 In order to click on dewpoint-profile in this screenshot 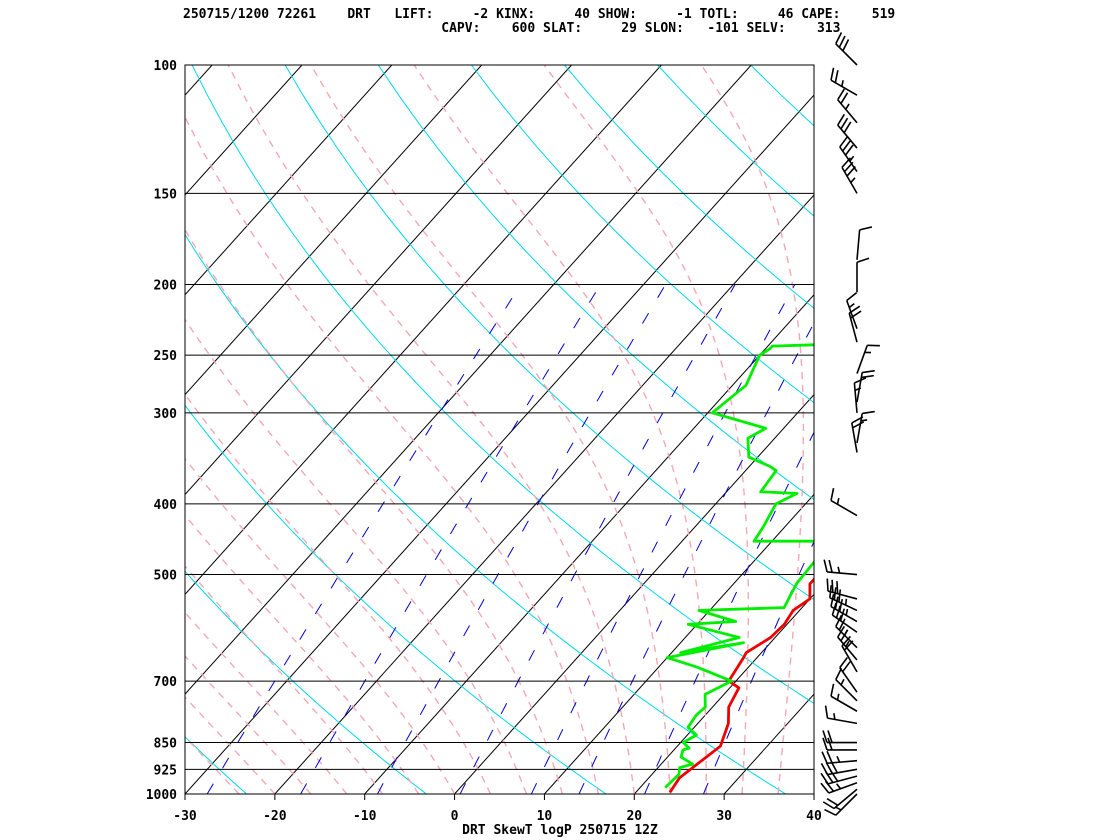, I will do `click(739, 566)`.